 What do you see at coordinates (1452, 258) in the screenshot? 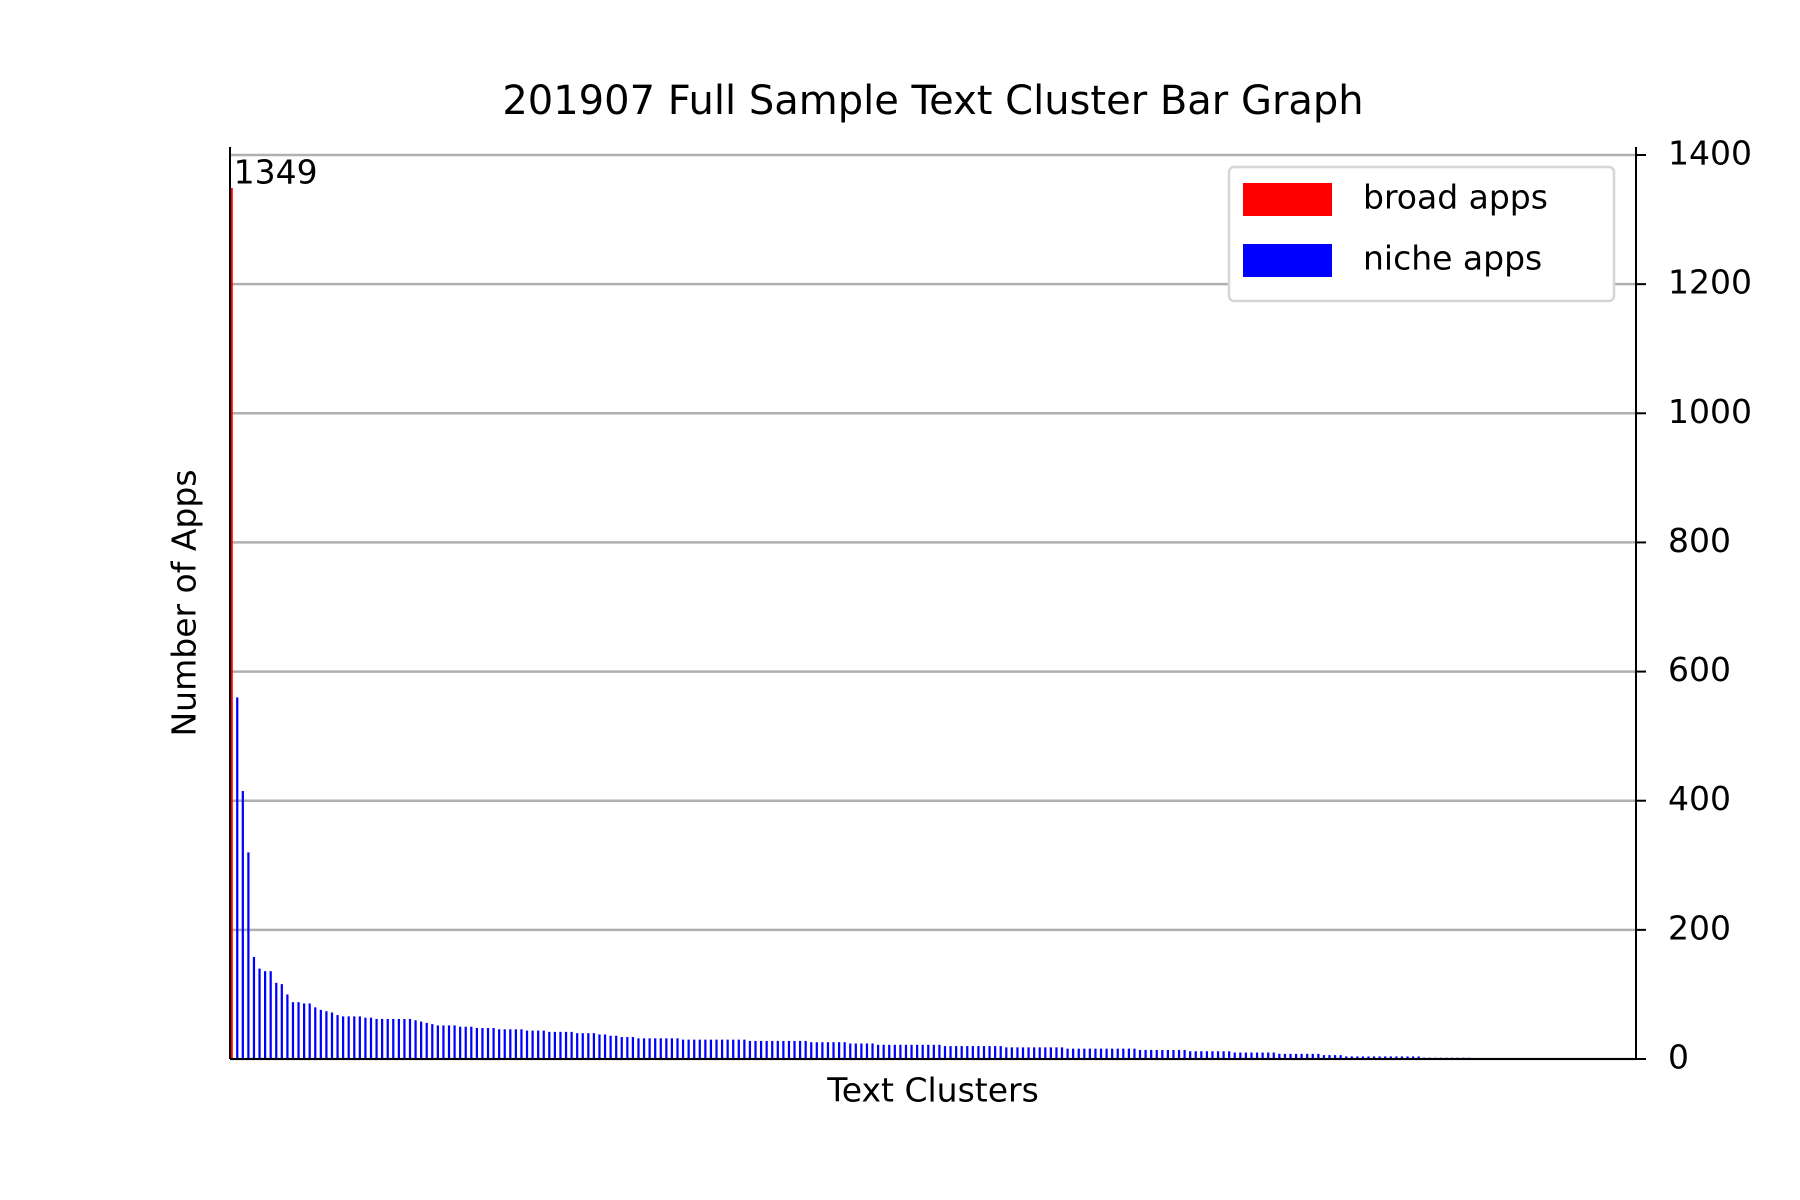
I see `legend-label: niche apps` at bounding box center [1452, 258].